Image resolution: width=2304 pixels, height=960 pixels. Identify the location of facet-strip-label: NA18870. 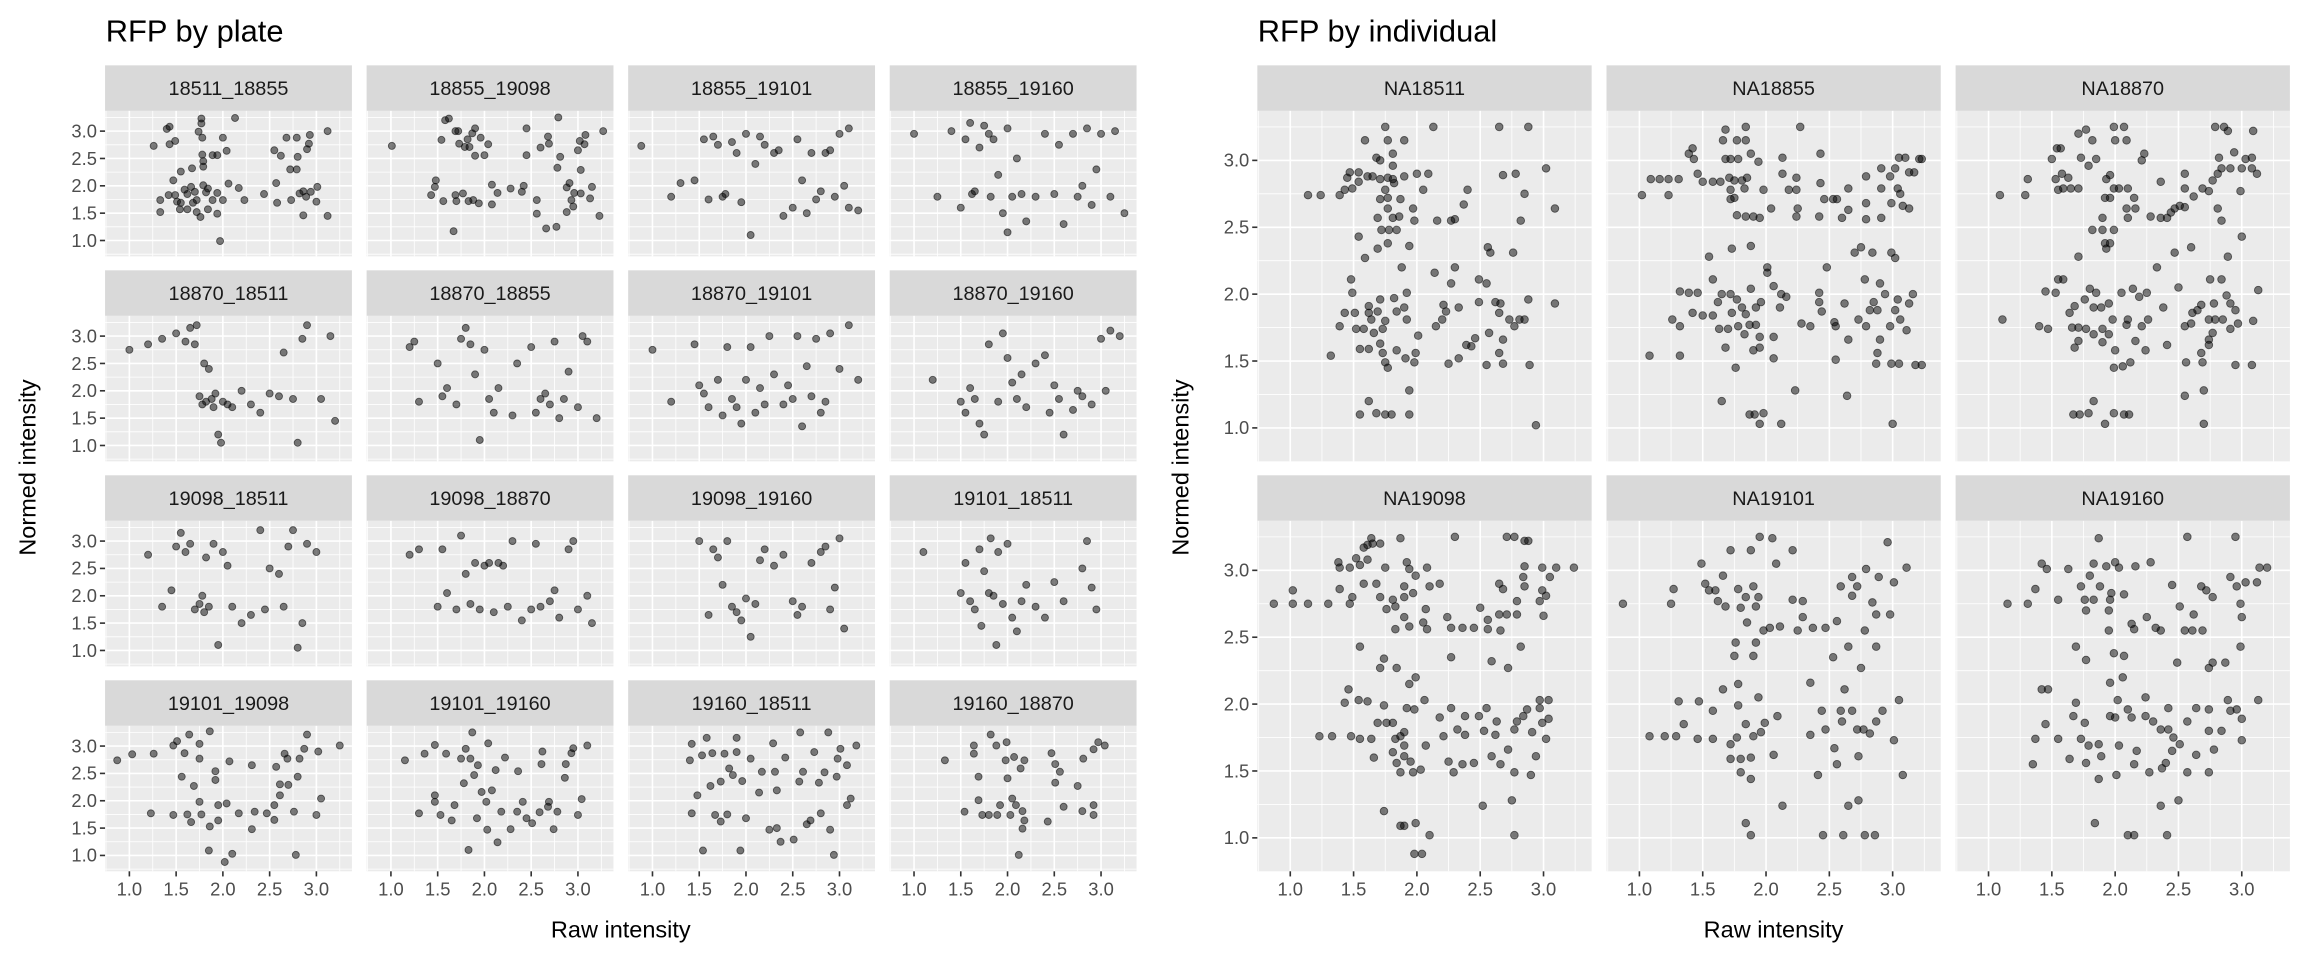
(2122, 89).